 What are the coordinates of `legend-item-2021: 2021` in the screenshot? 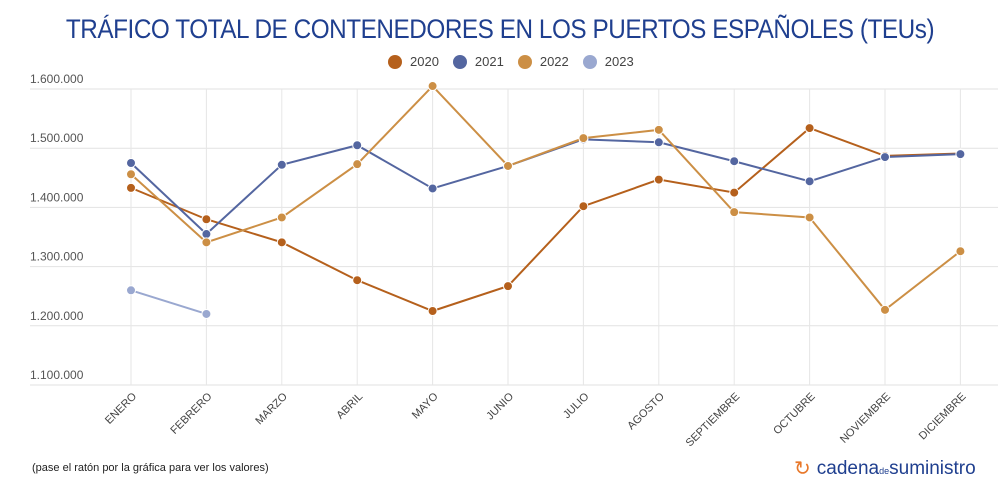 It's located at (478, 61).